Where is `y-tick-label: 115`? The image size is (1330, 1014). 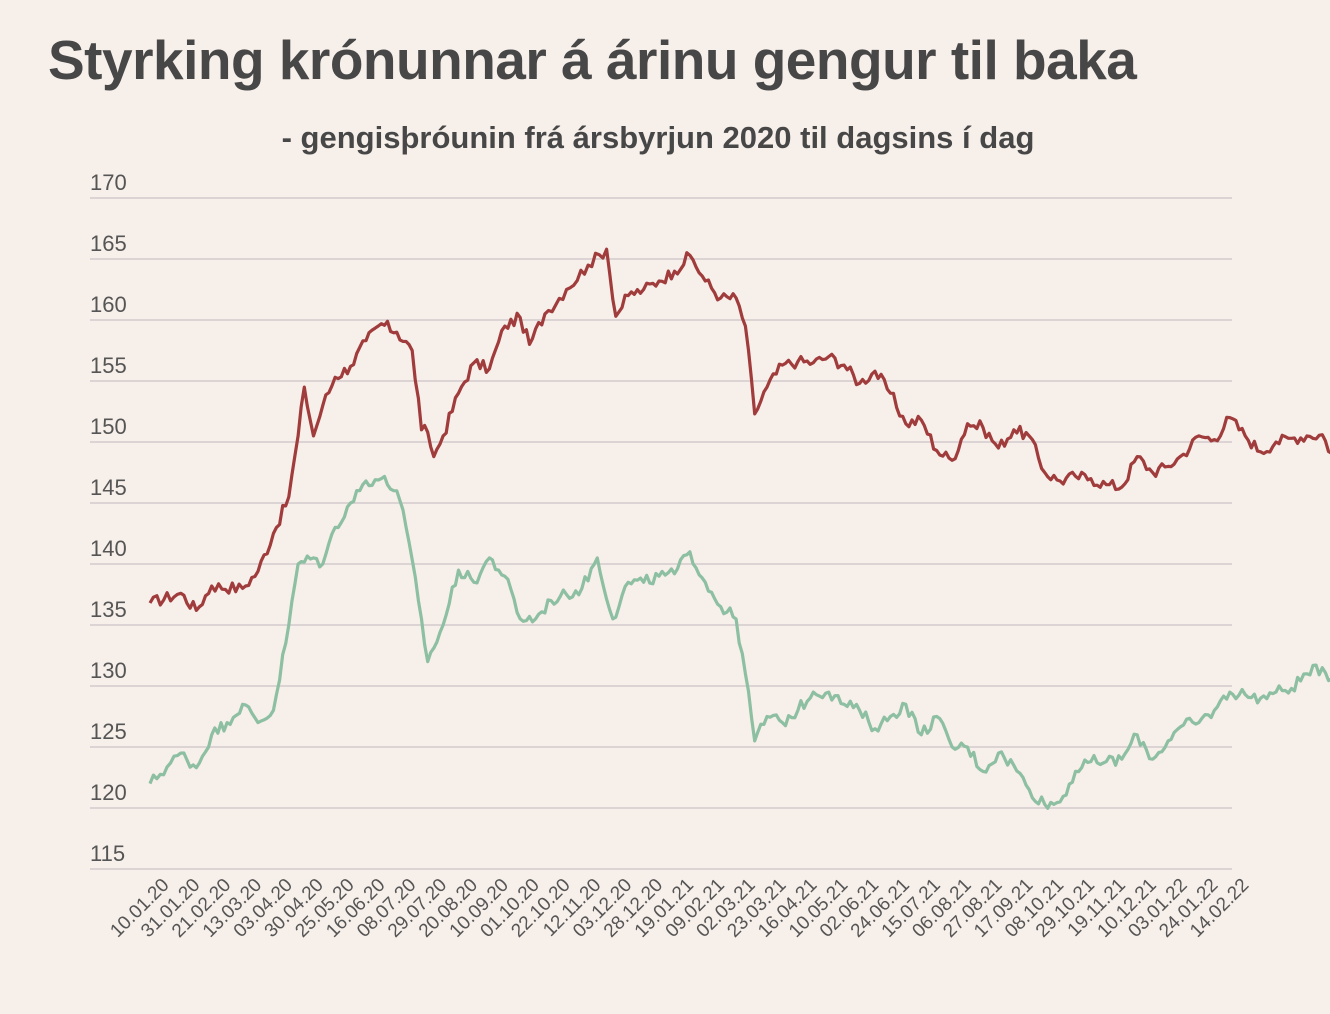 y-tick-label: 115 is located at coordinates (107, 853).